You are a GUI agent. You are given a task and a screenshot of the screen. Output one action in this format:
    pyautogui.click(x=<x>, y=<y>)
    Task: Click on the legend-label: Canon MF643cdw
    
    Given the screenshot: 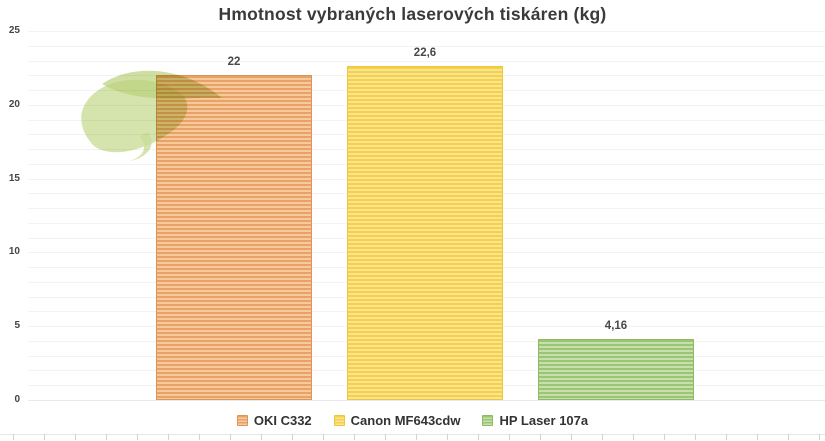 What is the action you would take?
    pyautogui.click(x=405, y=420)
    